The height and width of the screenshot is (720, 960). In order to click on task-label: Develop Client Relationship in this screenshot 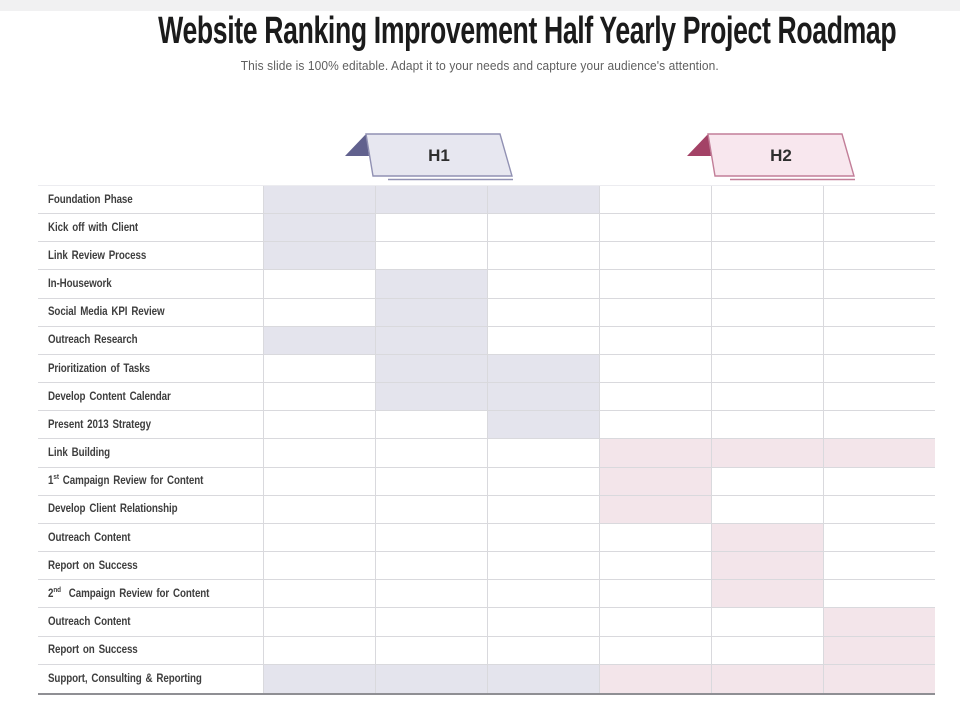, I will do `click(150, 510)`.